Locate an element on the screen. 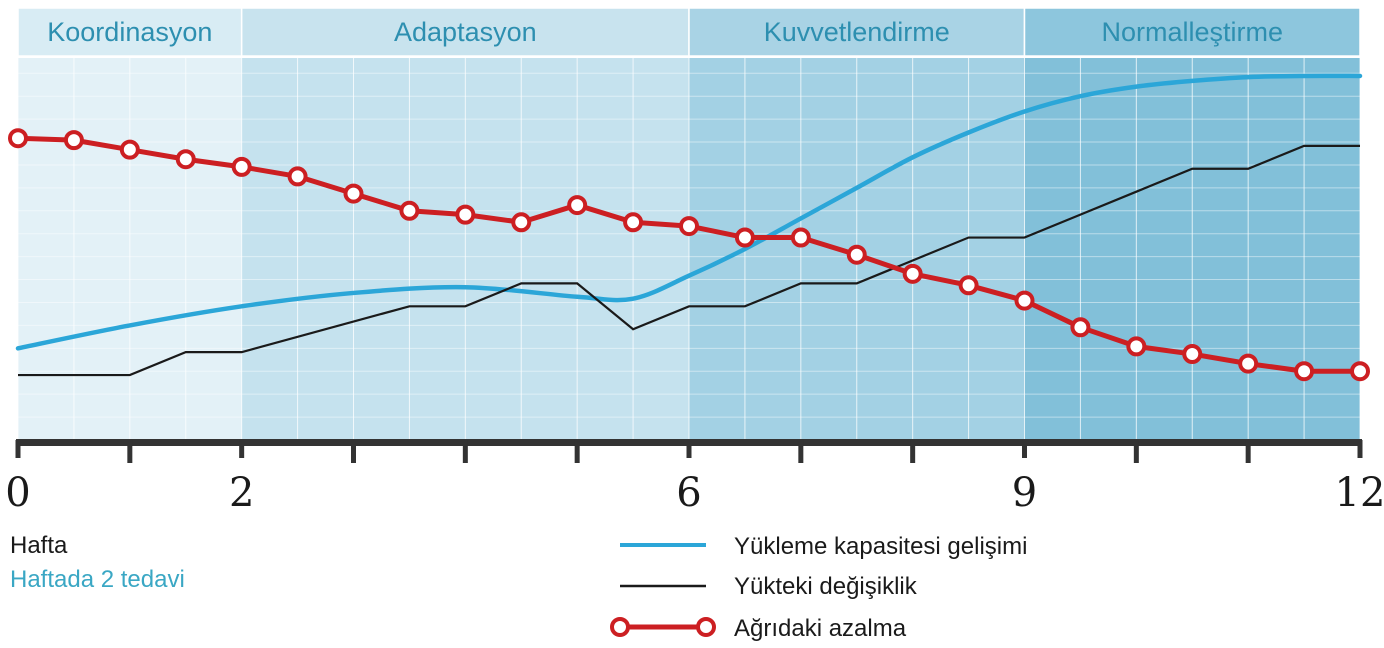 This screenshot has width=1384, height=648. phase-label-3: Normalleştirme is located at coordinates (1192, 32).